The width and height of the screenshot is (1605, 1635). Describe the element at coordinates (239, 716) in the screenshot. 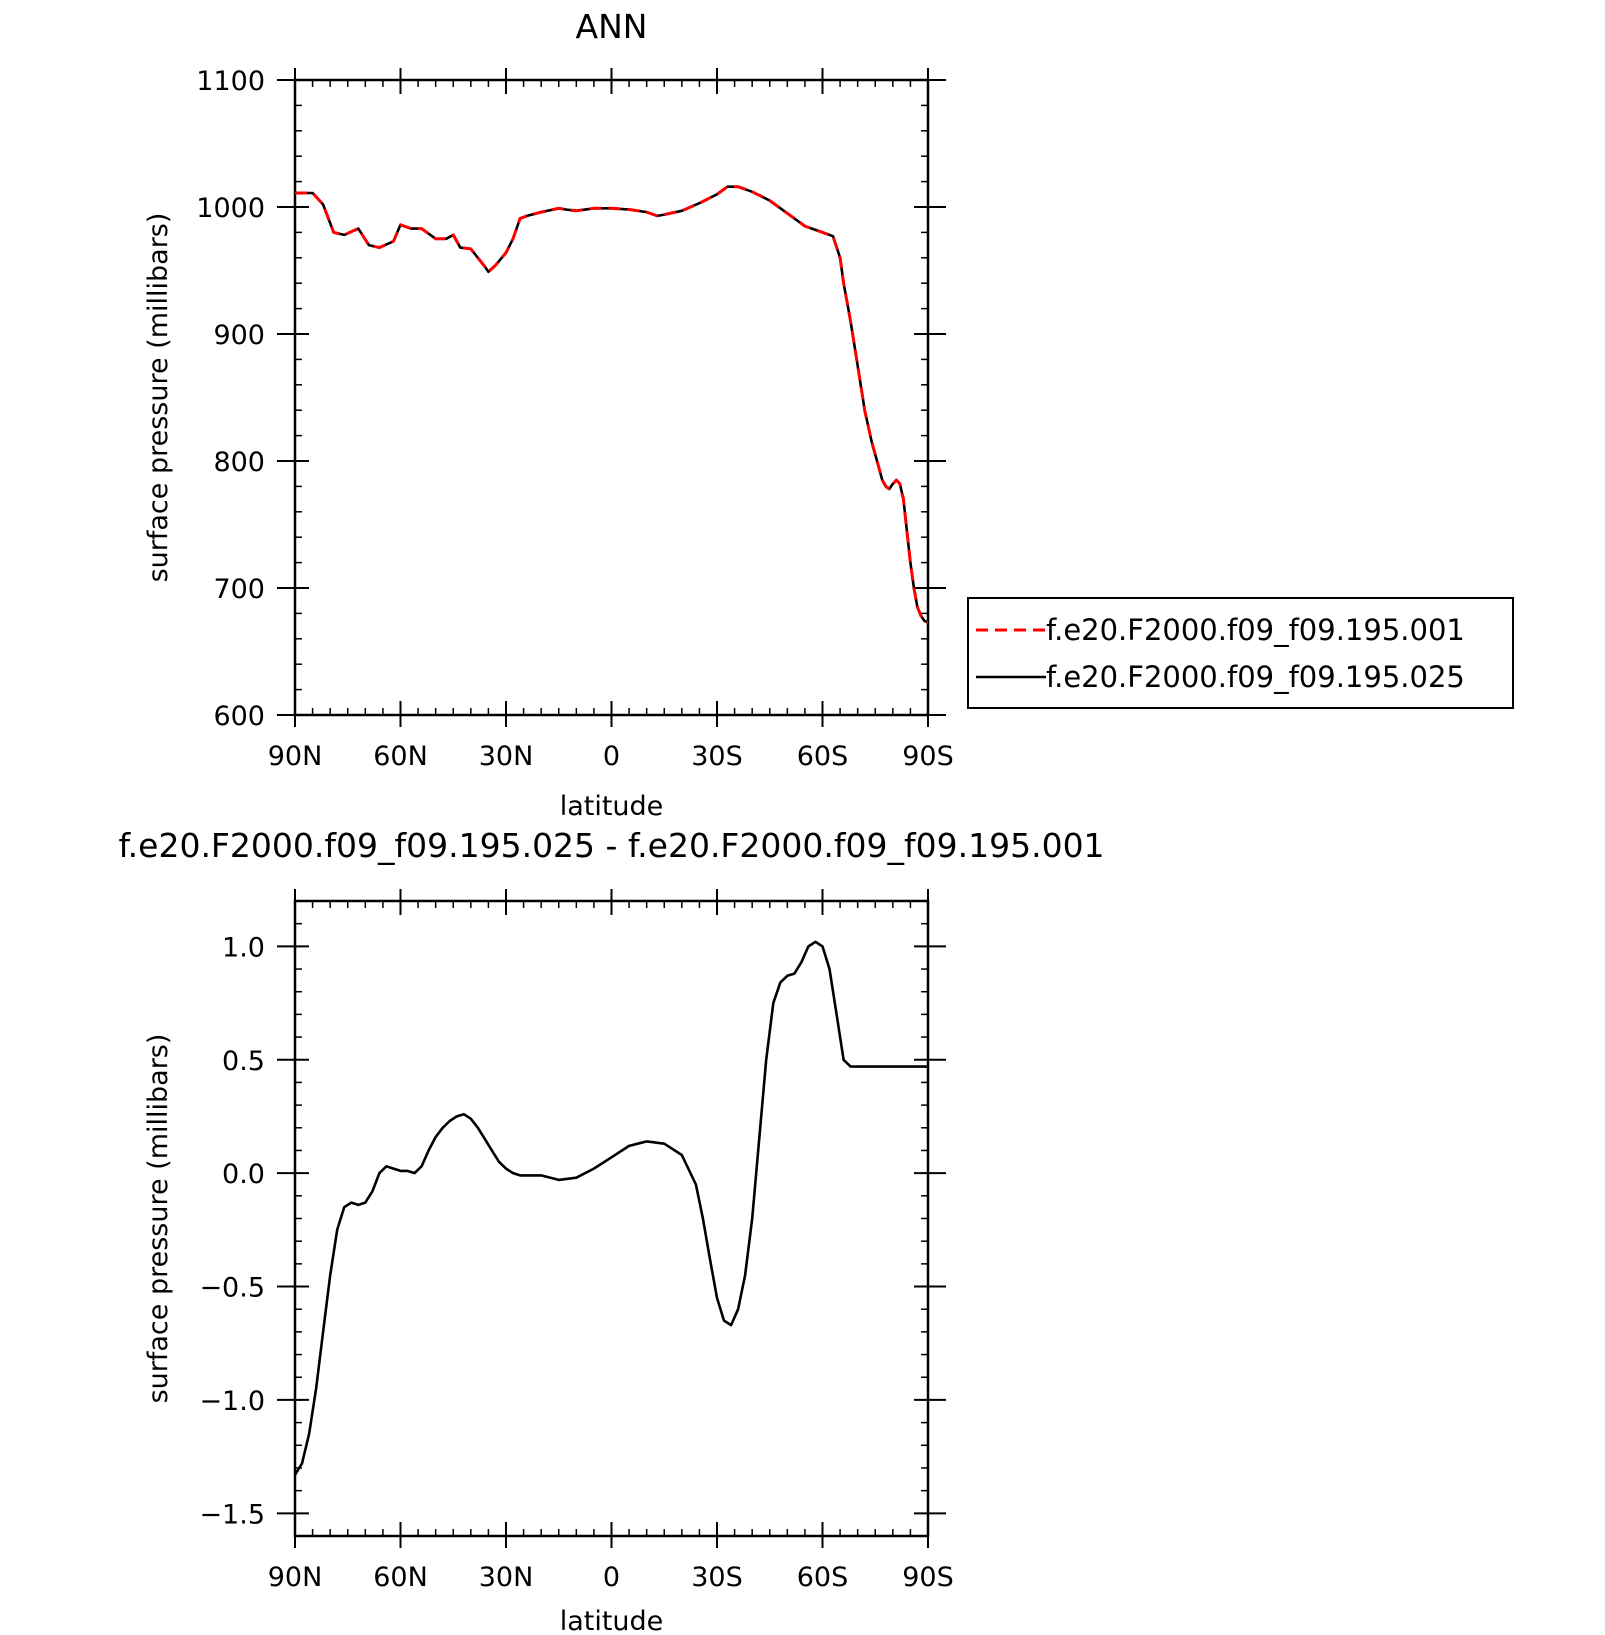

I see `y-tick-label: 600` at that location.